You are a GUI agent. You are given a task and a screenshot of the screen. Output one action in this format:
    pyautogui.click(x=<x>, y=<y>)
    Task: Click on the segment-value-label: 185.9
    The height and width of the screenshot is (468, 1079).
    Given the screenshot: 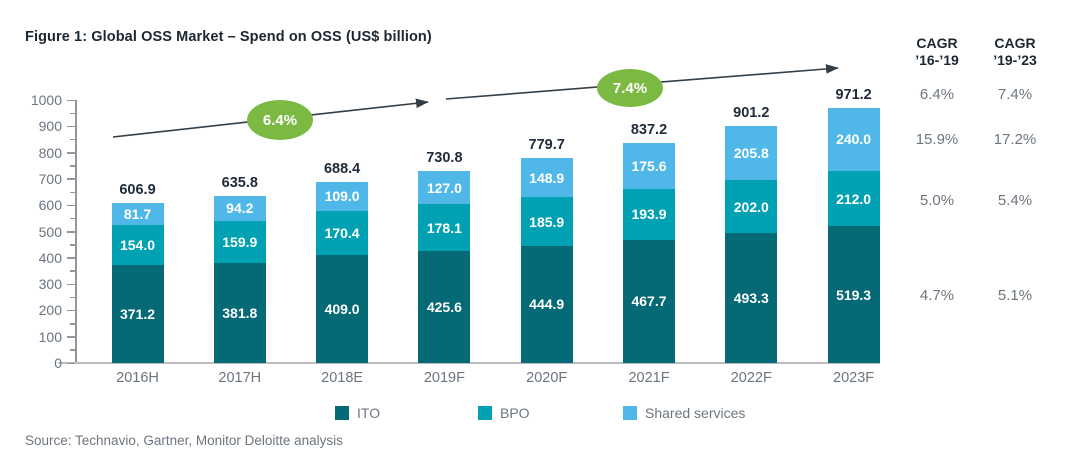 What is the action you would take?
    pyautogui.click(x=547, y=221)
    